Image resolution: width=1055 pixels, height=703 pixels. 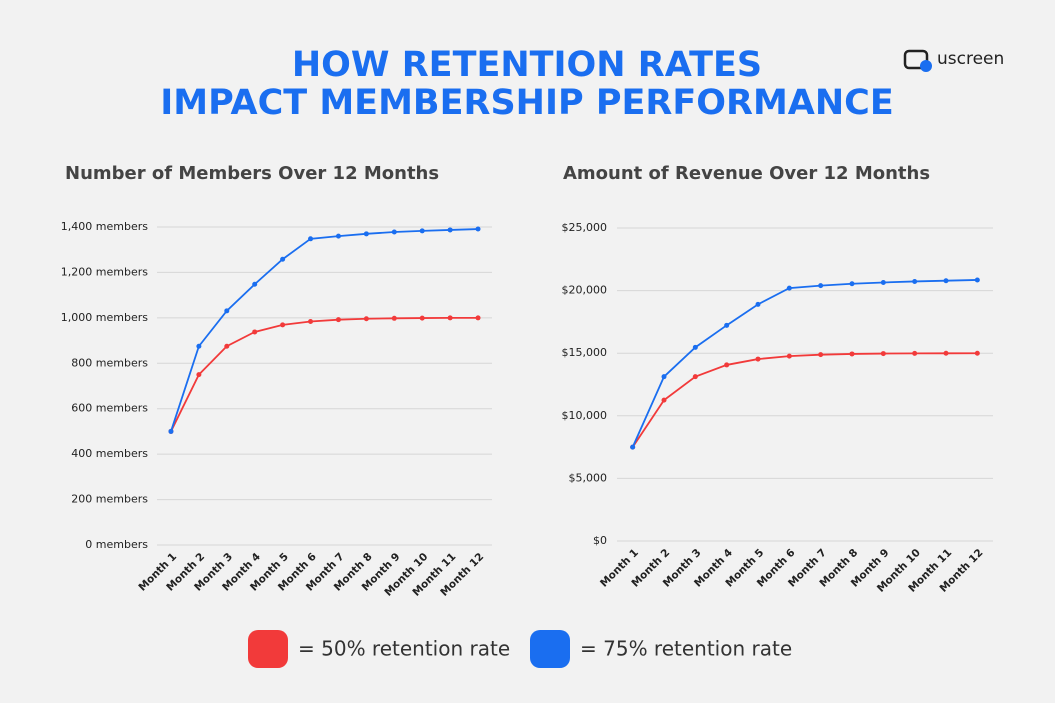 I want to click on chart-title: Amount of Revenue Over 12 Months, so click(x=746, y=173).